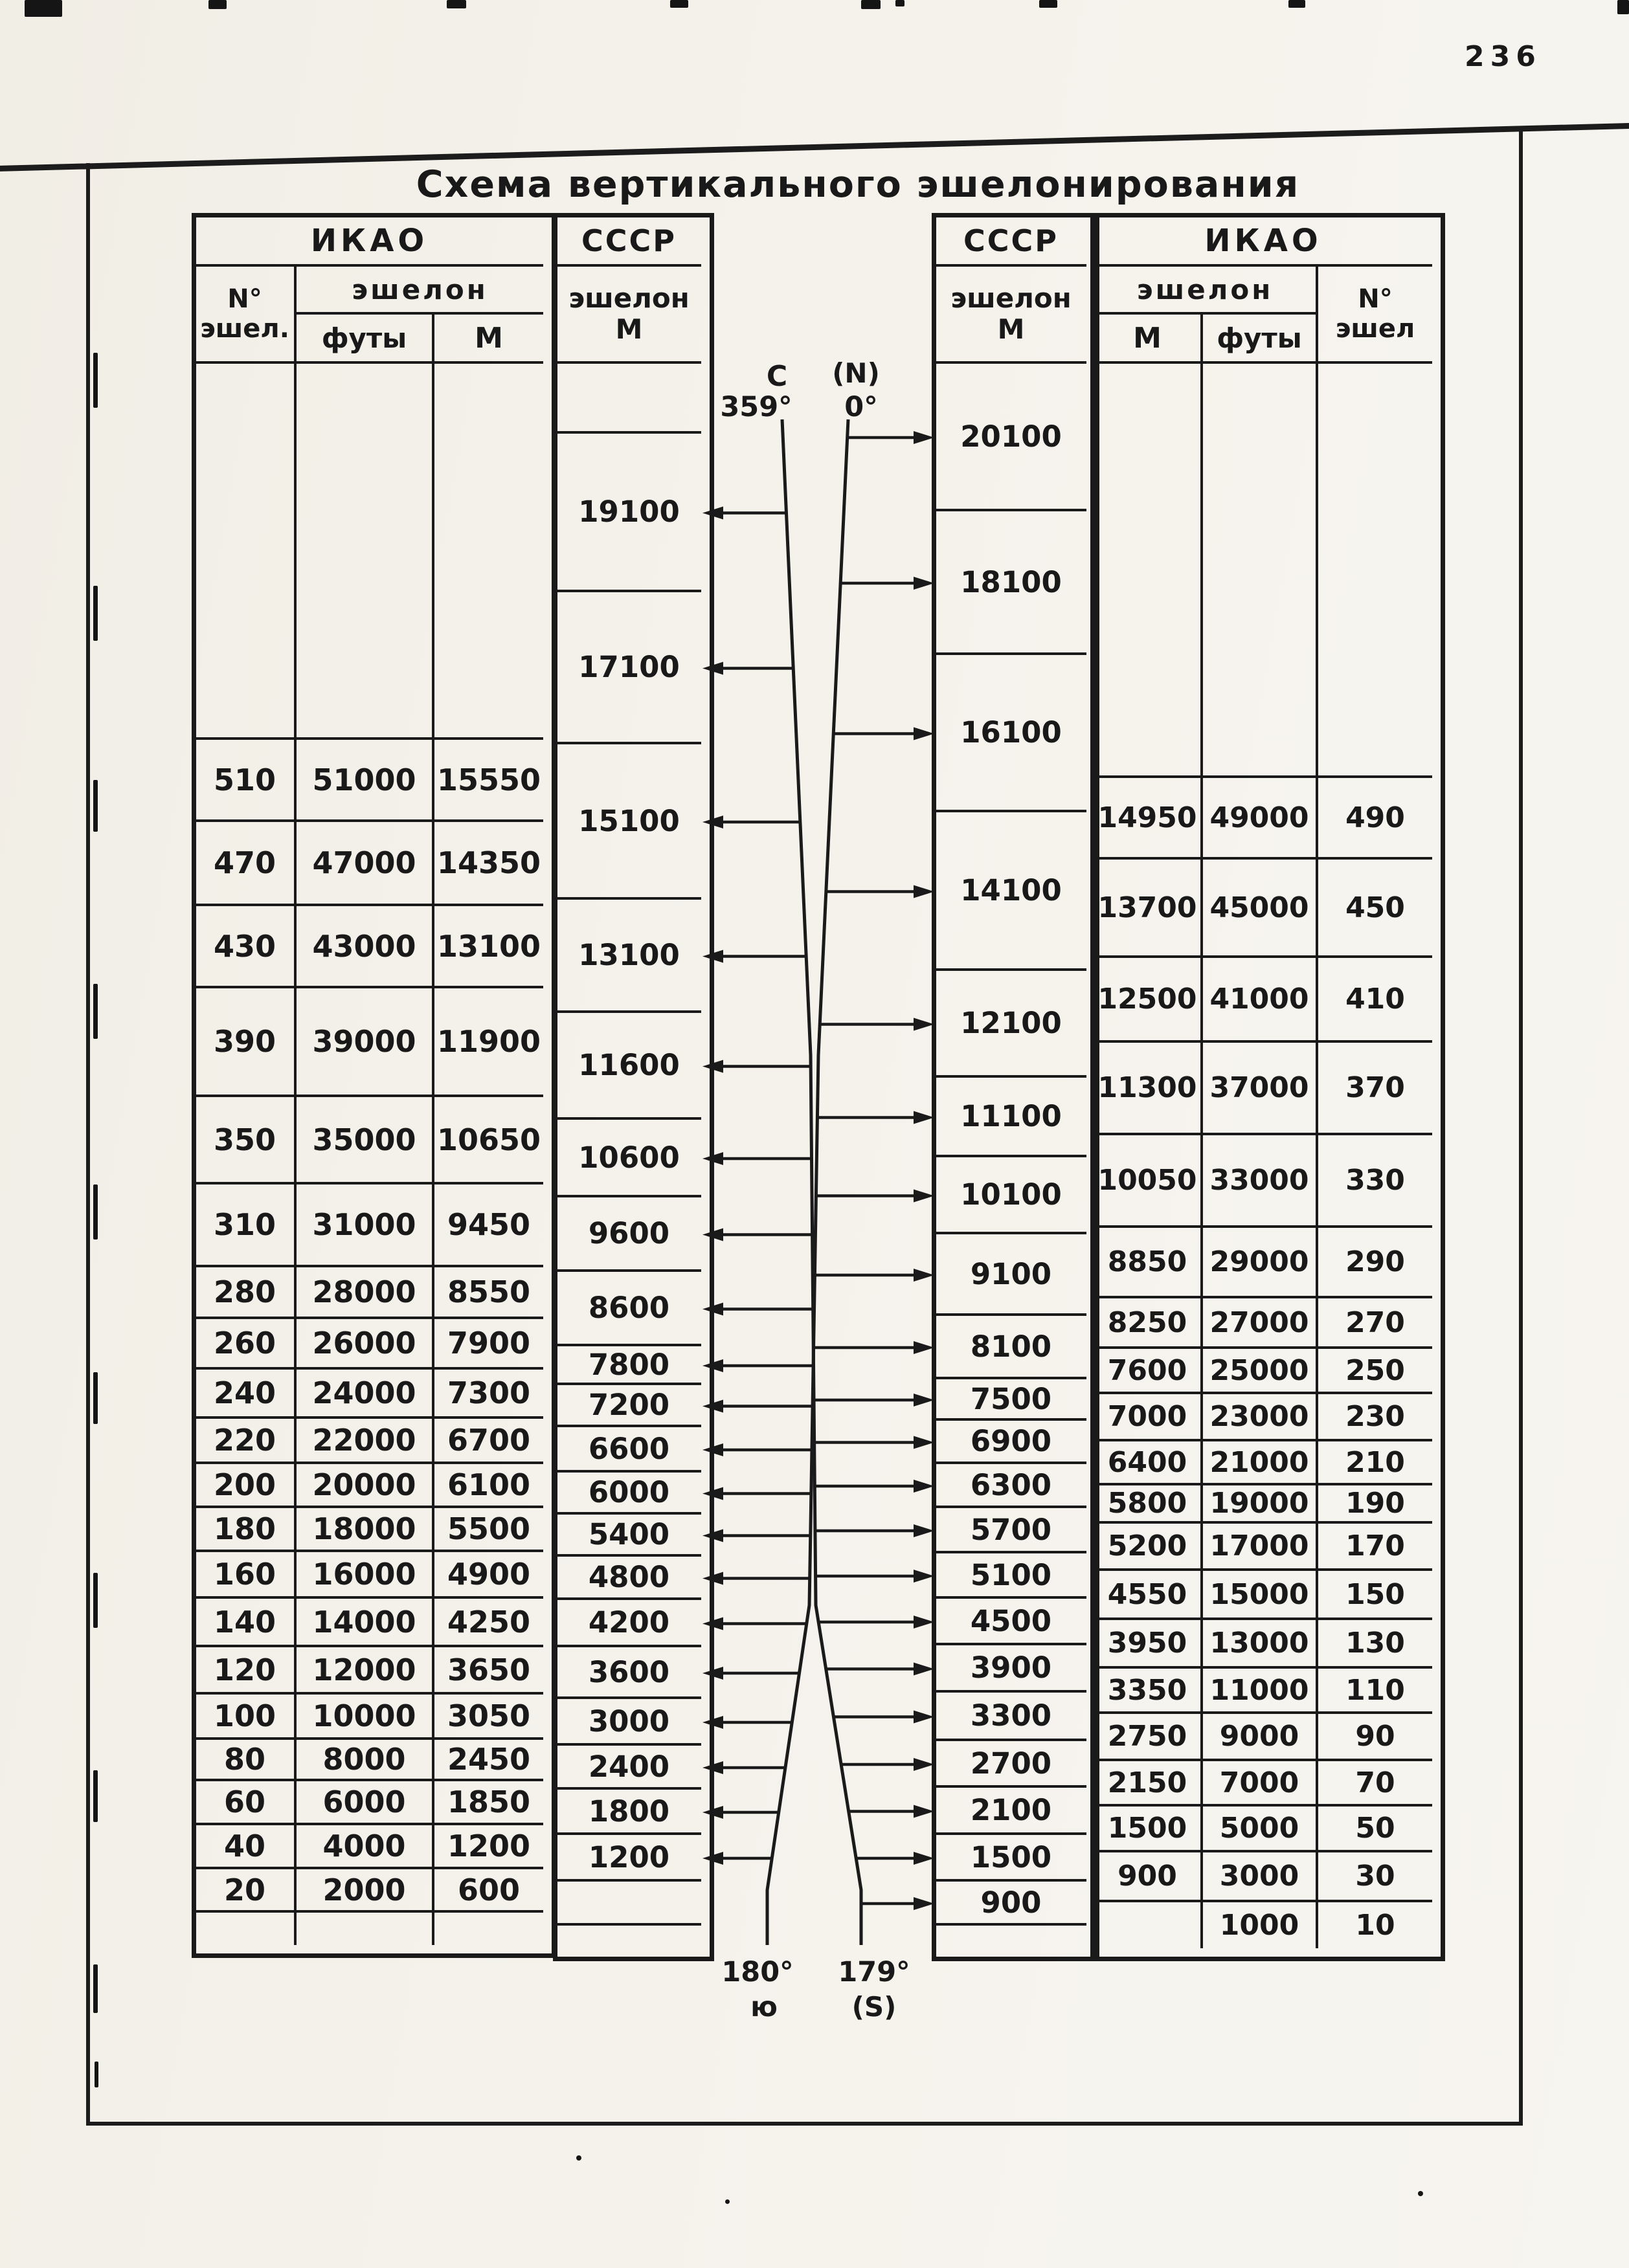 This screenshot has width=1629, height=2268. What do you see at coordinates (1148, 1372) in the screenshot?
I see `right-table-cell: 7600` at bounding box center [1148, 1372].